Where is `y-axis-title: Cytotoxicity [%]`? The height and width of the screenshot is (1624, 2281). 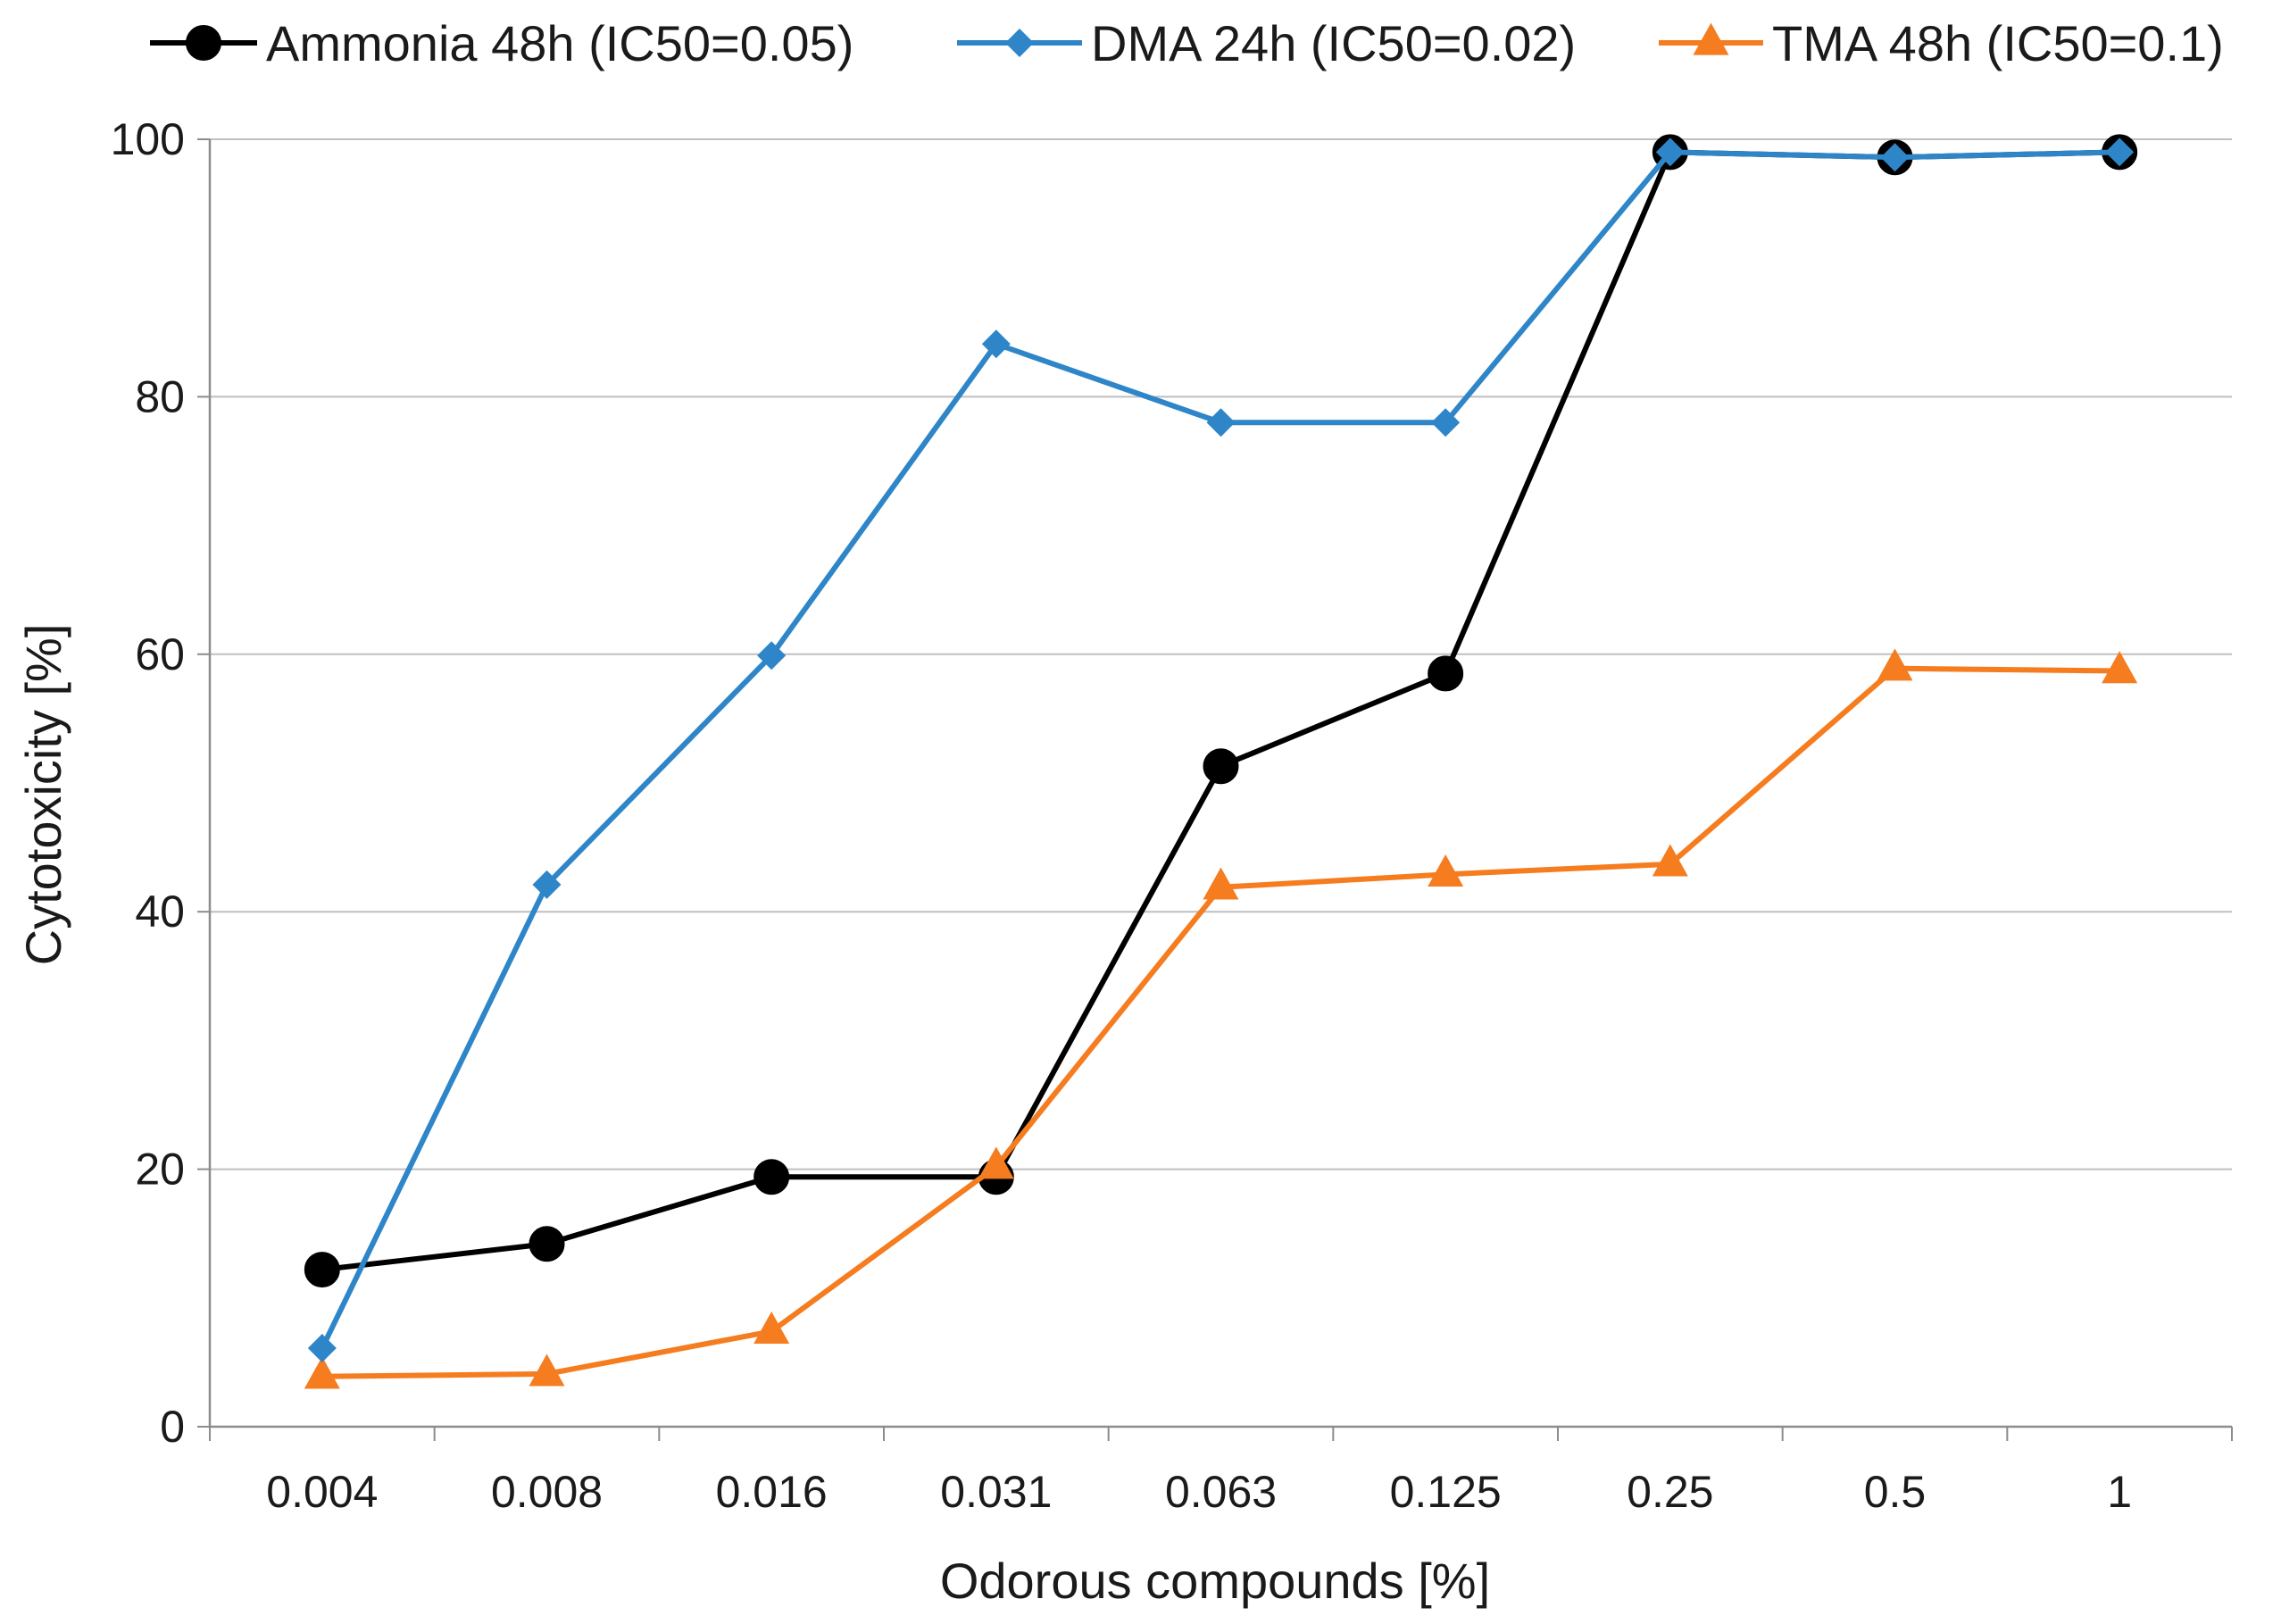
y-axis-title: Cytotoxicity [%] is located at coordinates (43, 795).